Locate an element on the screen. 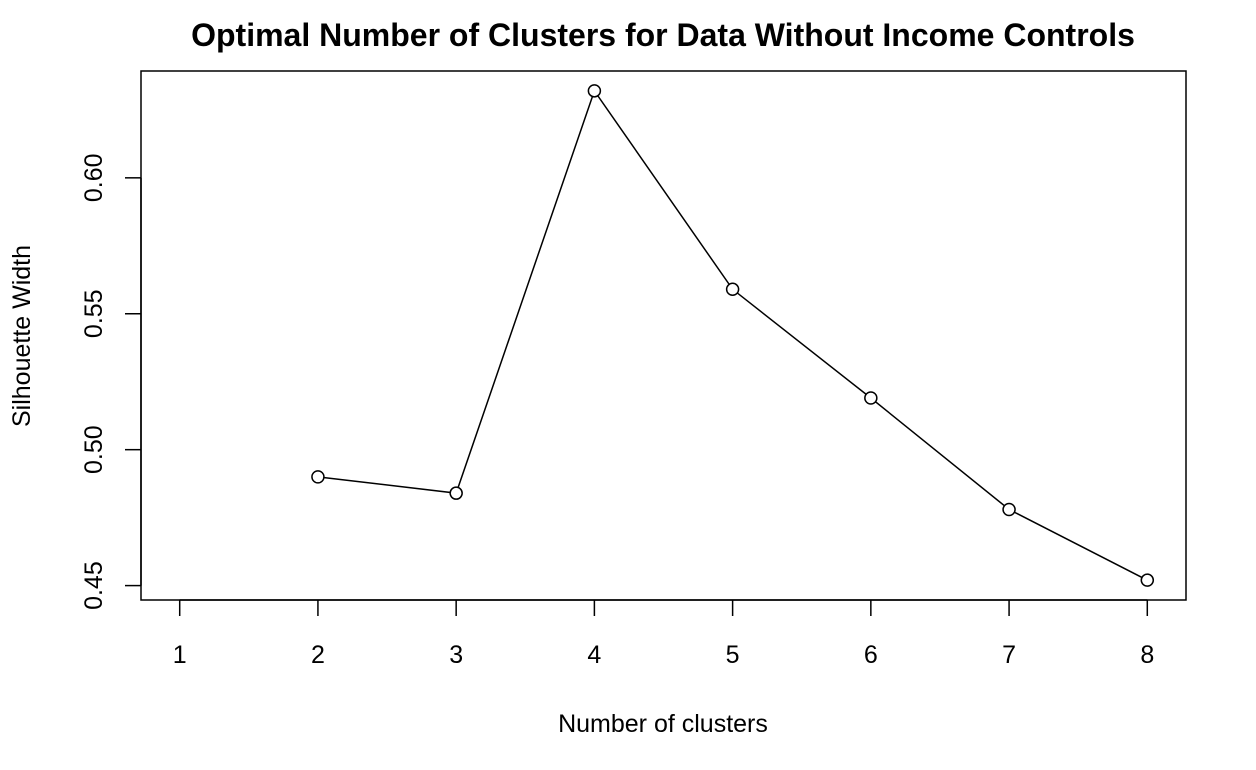 The image size is (1256, 770). x-tick-label: 1 is located at coordinates (180, 655).